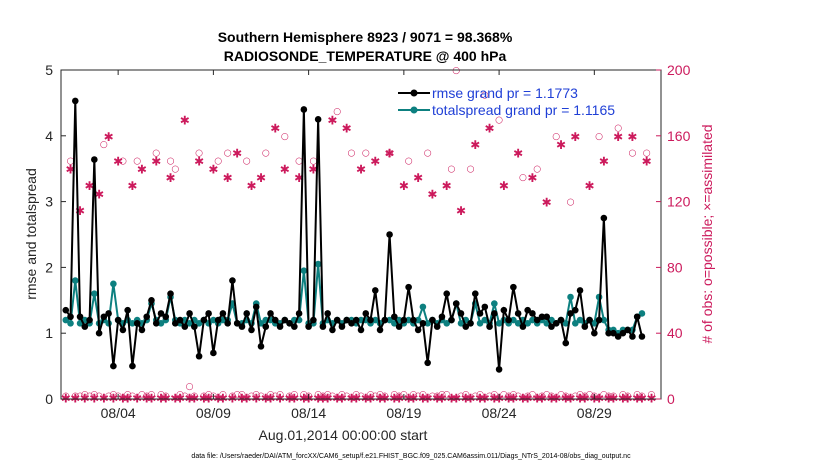 The height and width of the screenshot is (470, 830). Describe the element at coordinates (308, 413) in the screenshot. I see `x-tick-label: 08/14` at that location.